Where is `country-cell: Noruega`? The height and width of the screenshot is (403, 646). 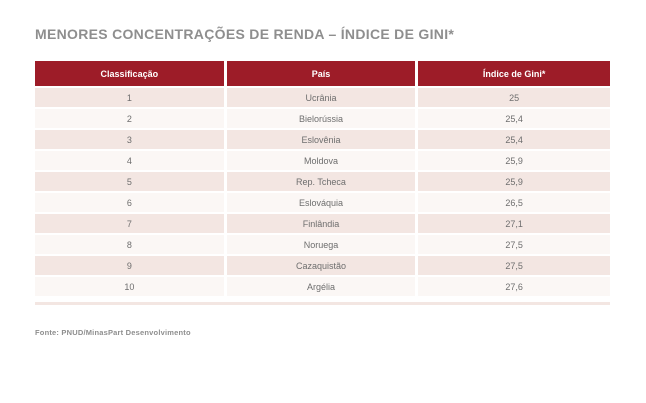
country-cell: Noruega is located at coordinates (322, 245).